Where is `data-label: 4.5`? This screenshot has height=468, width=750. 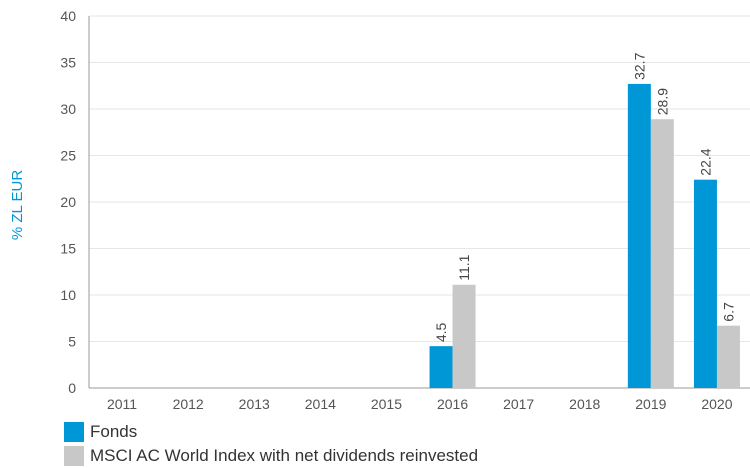
data-label: 4.5 is located at coordinates (441, 332).